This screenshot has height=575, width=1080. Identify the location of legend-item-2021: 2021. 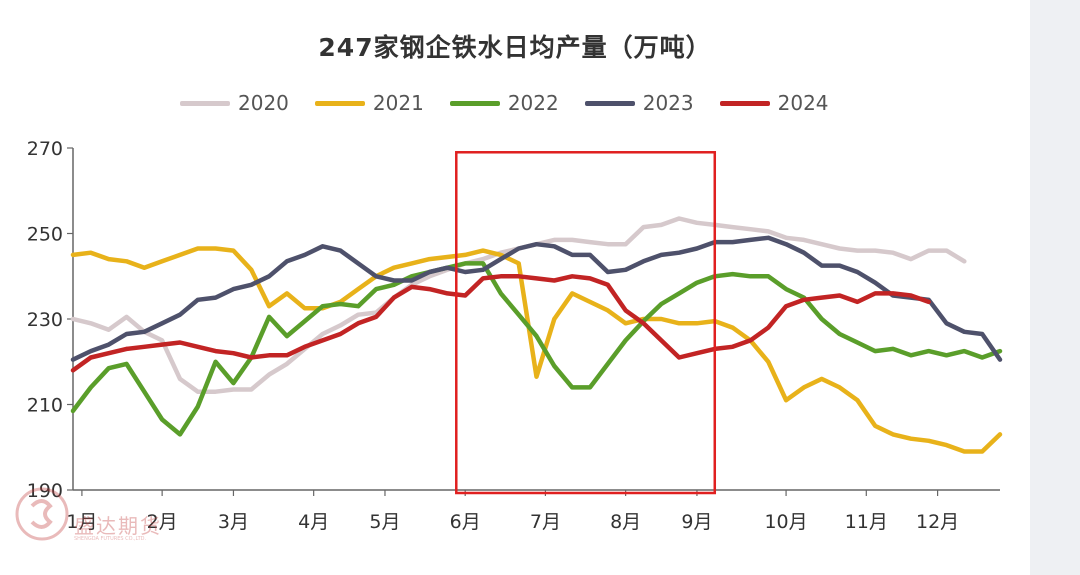
(369, 103).